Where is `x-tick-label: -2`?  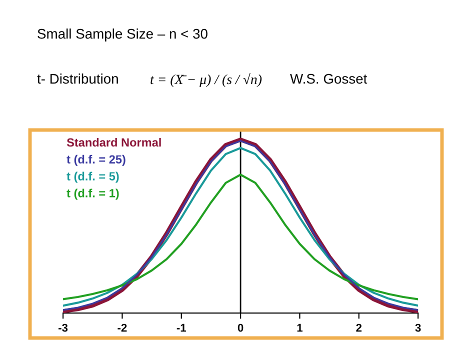
x-tick-label: -2 is located at coordinates (122, 328).